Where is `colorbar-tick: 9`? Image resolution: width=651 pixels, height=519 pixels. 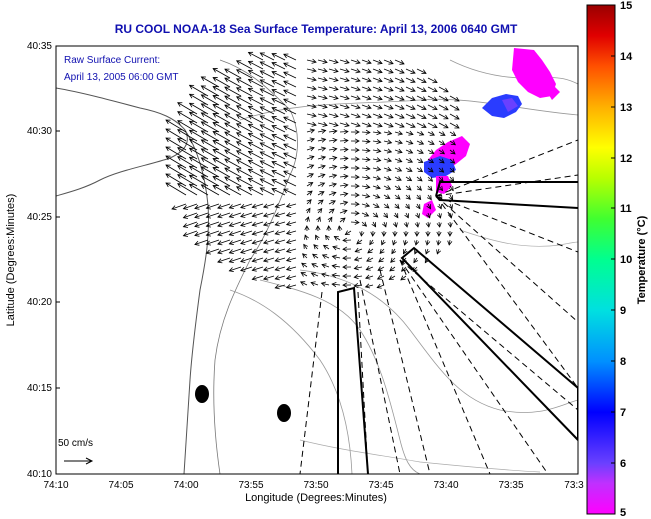 colorbar-tick: 9 is located at coordinates (623, 311).